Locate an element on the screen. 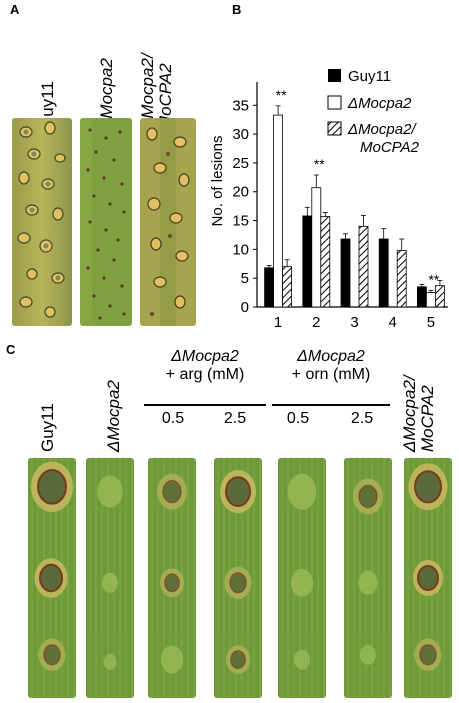 The image size is (459, 703). panel-a-leaf-complement is located at coordinates (168, 222).